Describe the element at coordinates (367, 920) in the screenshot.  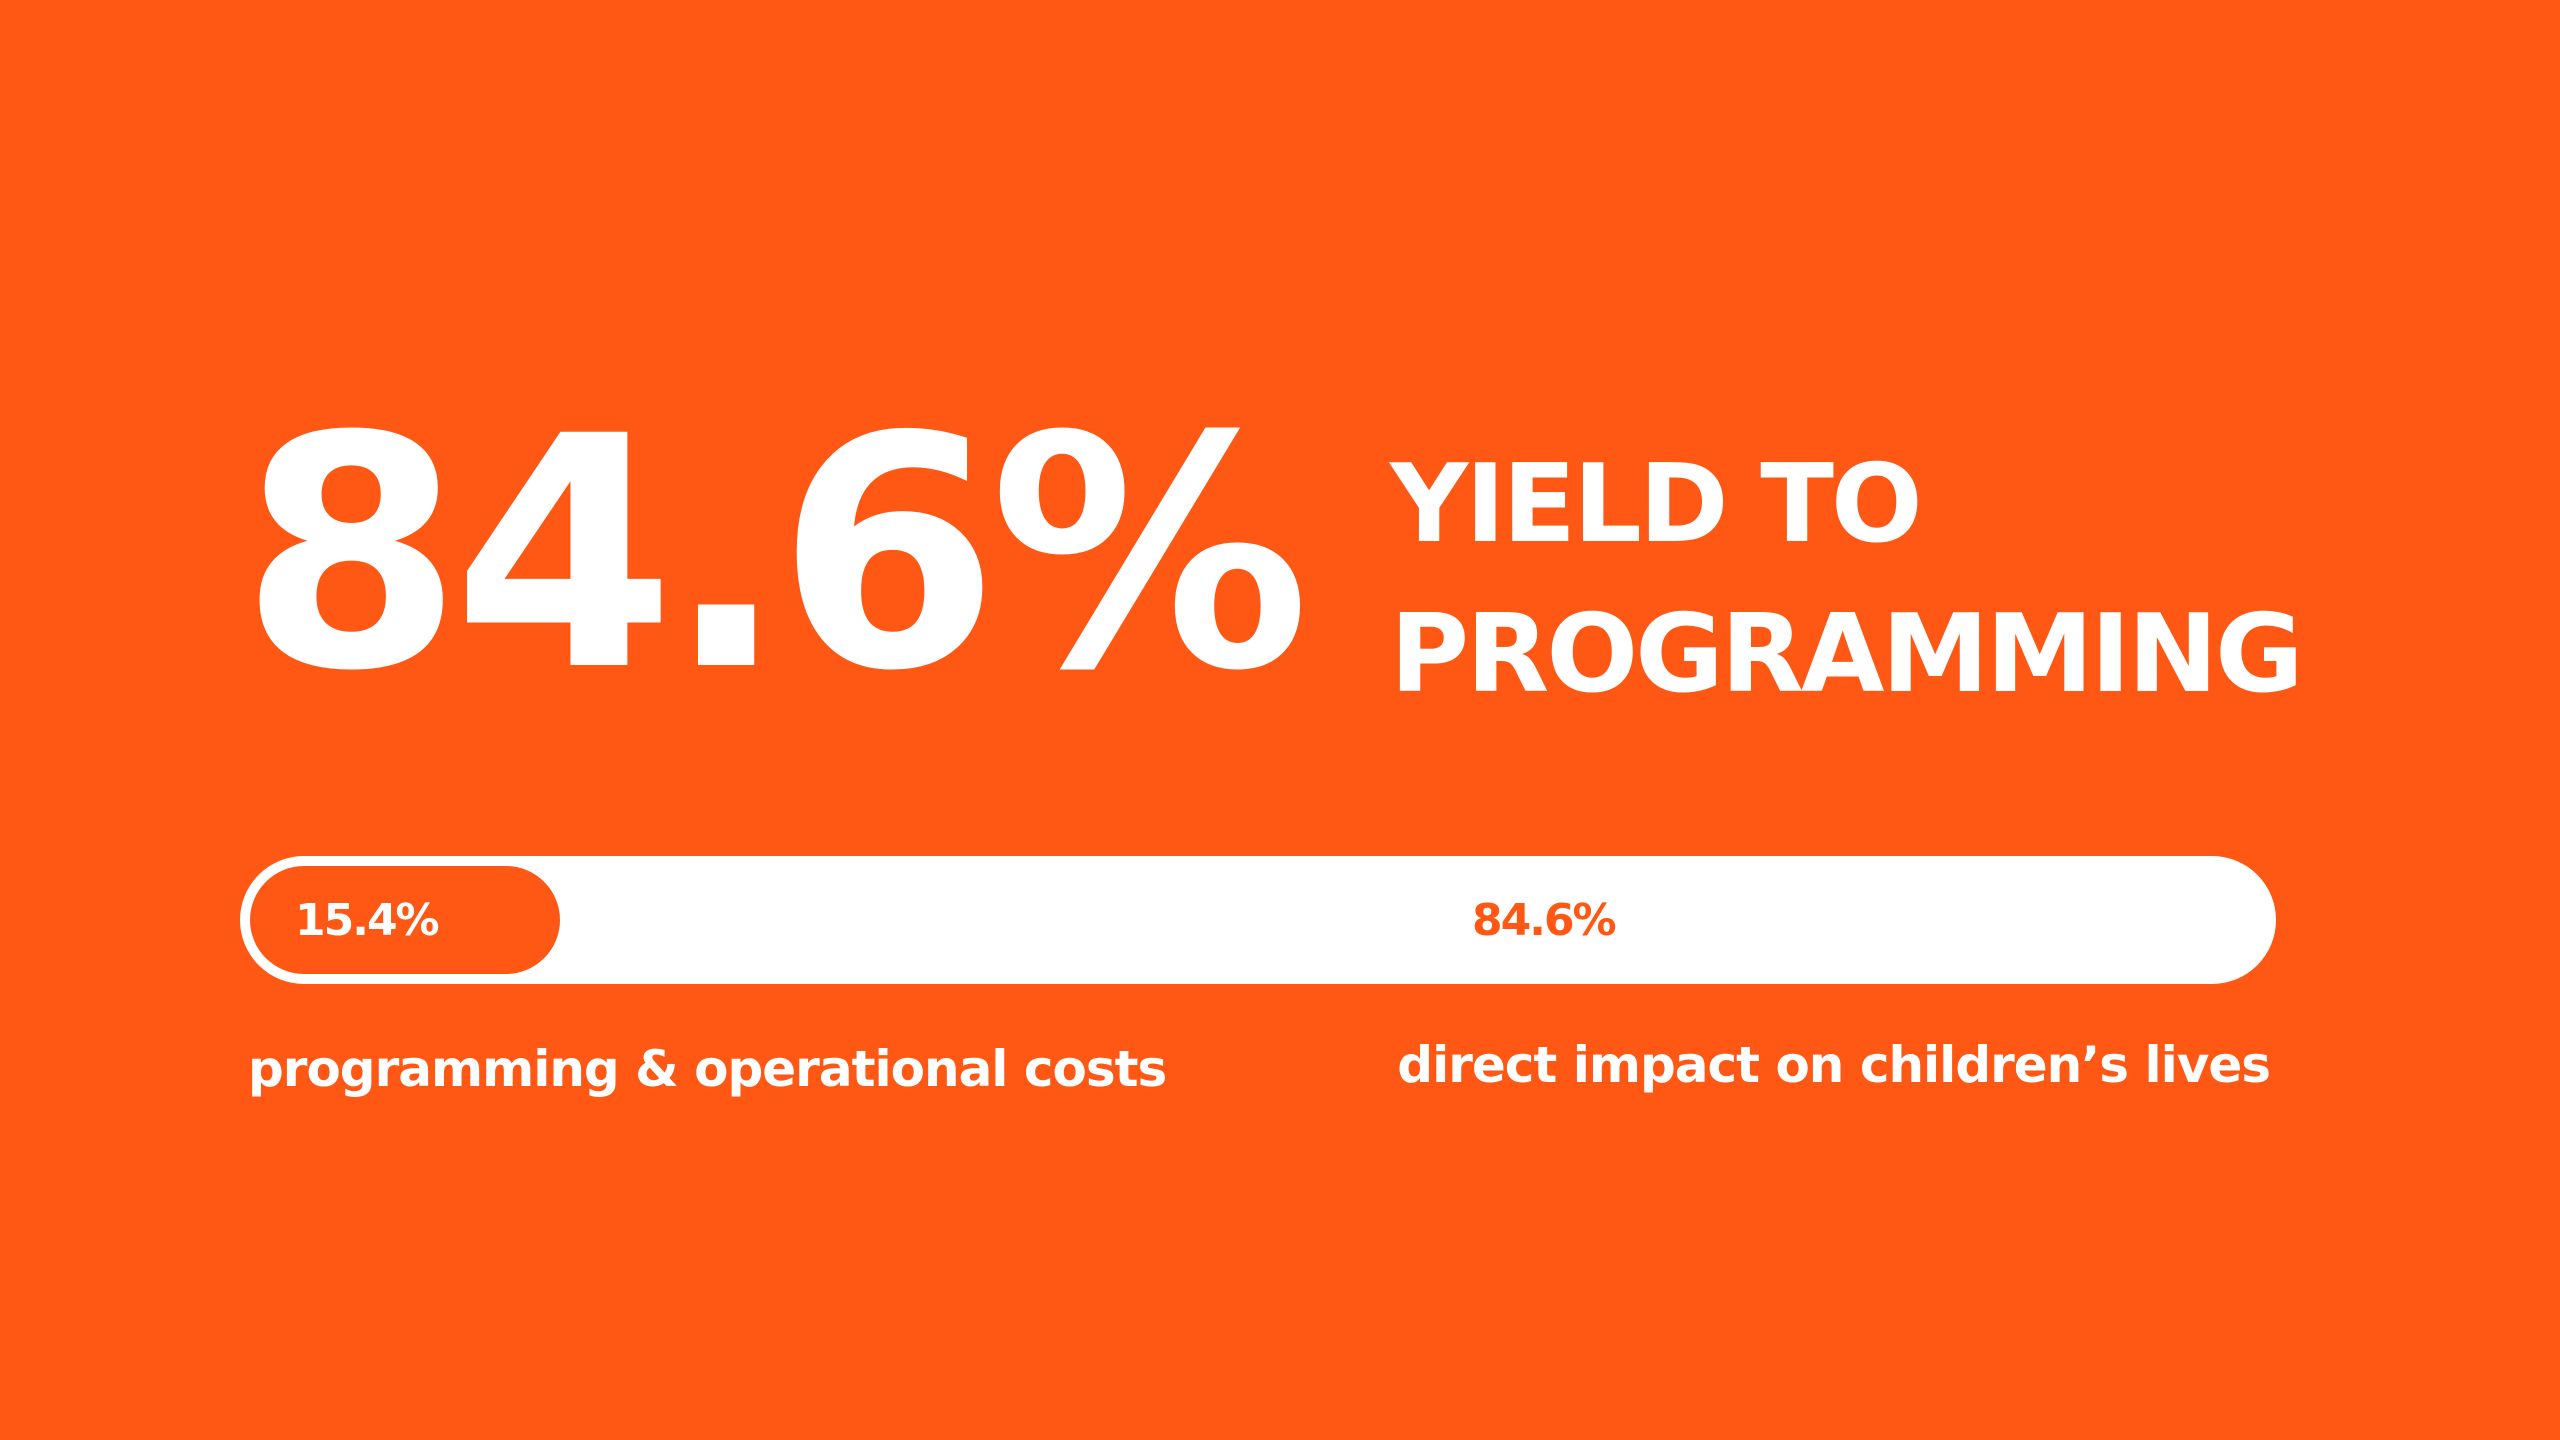
I see `costs-percentage: 15.4%` at that location.